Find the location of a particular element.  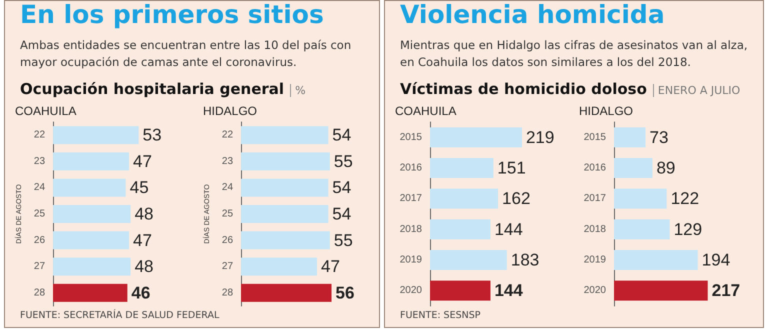

data-label: 122 is located at coordinates (685, 198).